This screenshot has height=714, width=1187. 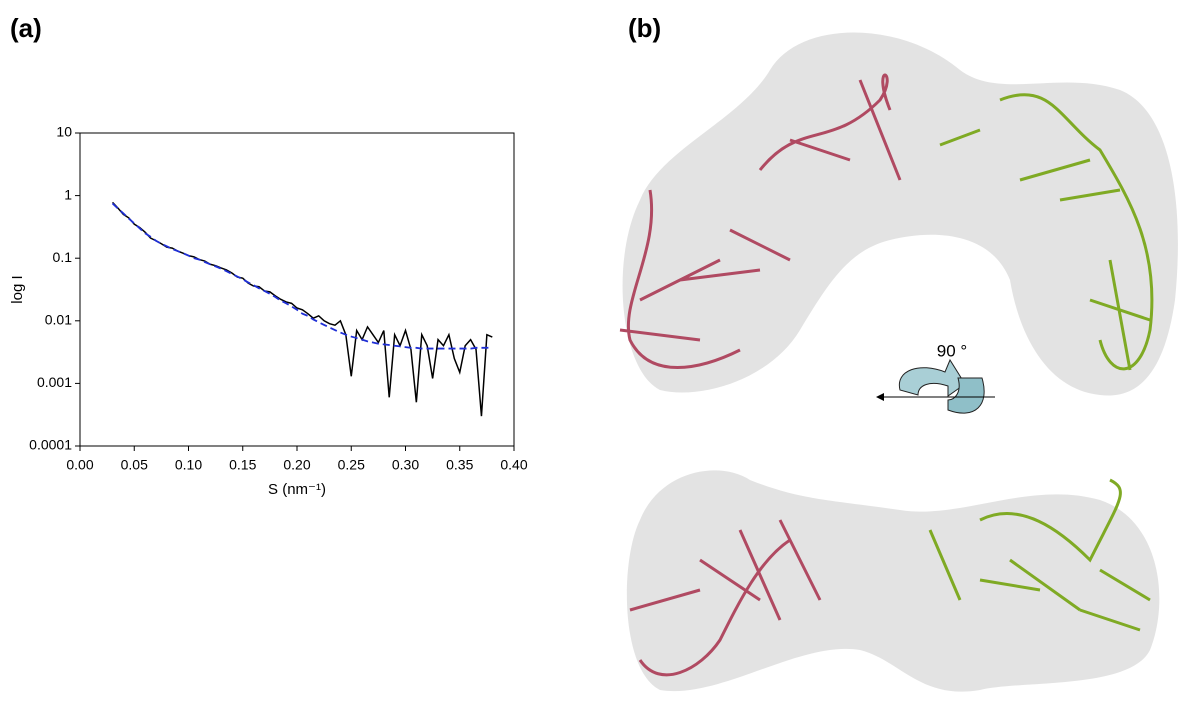 I want to click on panel-label: (b), so click(x=644, y=28).